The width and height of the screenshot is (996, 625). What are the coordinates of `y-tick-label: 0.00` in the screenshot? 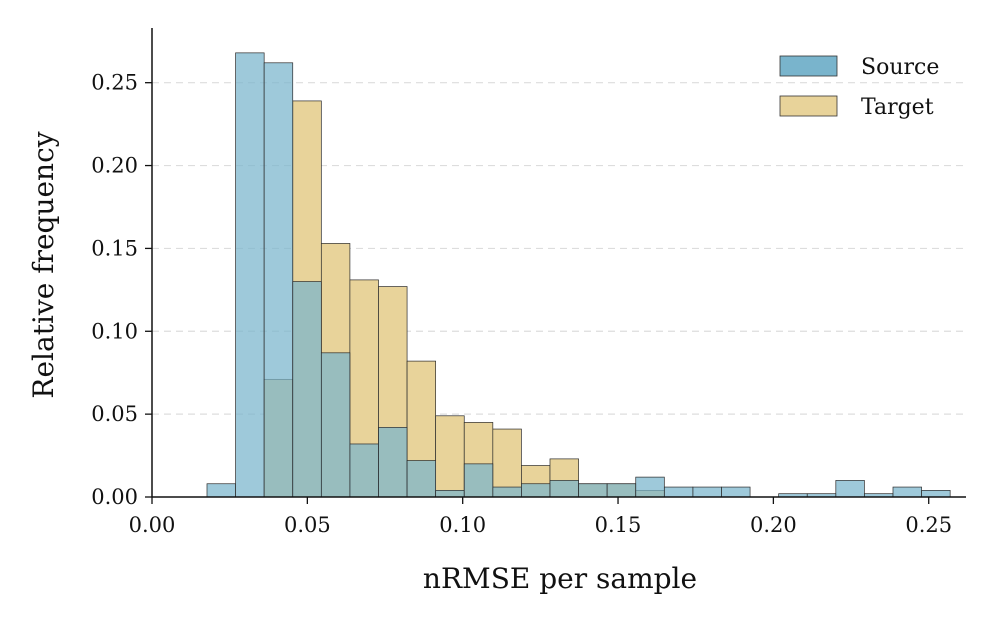 It's located at (114, 497).